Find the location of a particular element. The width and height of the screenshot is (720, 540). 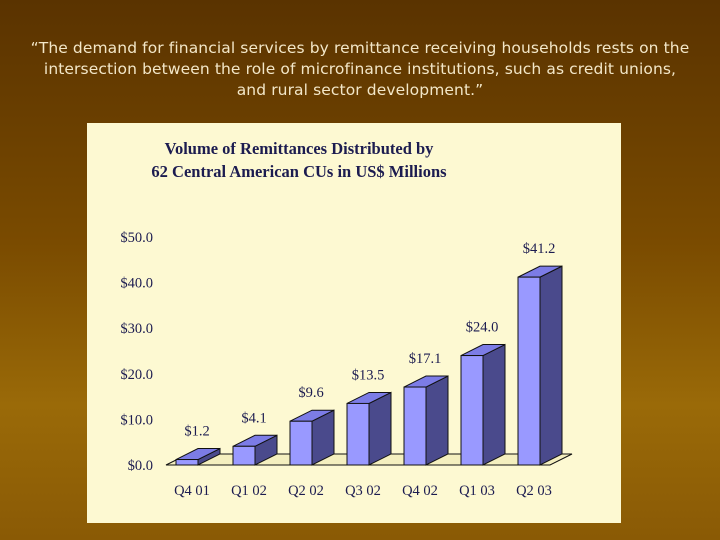

y-tick-label: $10.0 is located at coordinates (136, 420).